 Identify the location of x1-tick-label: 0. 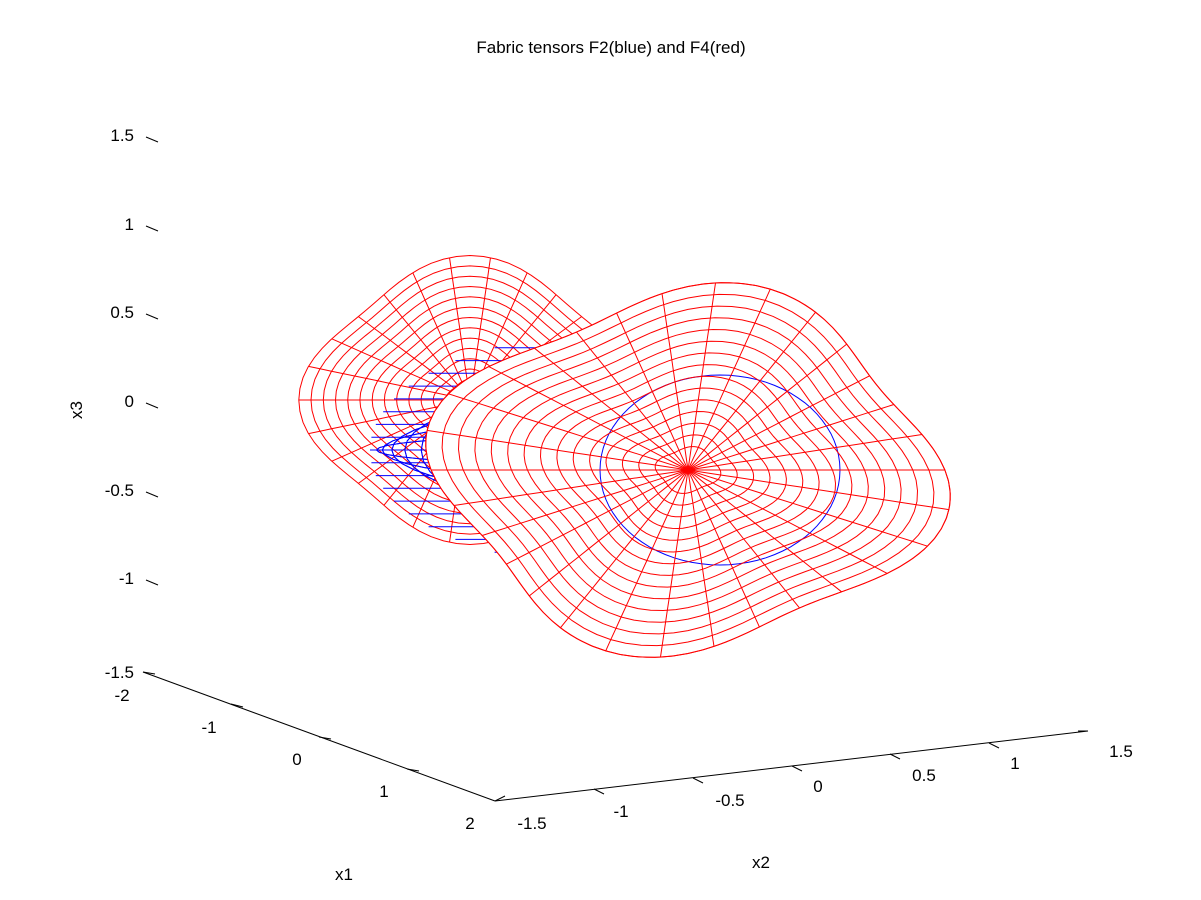
(296, 759).